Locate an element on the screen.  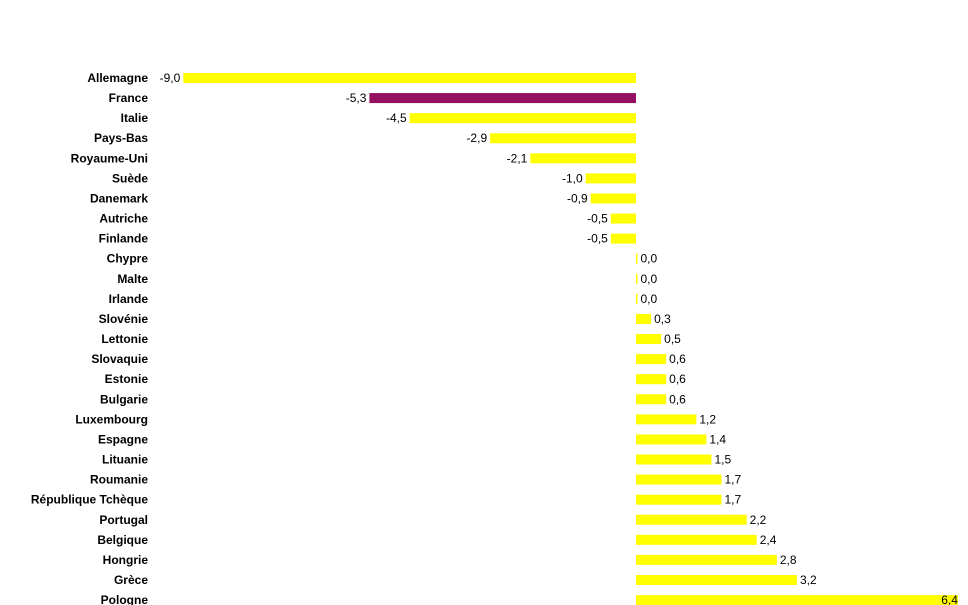
bar-portugal is located at coordinates (691, 519).